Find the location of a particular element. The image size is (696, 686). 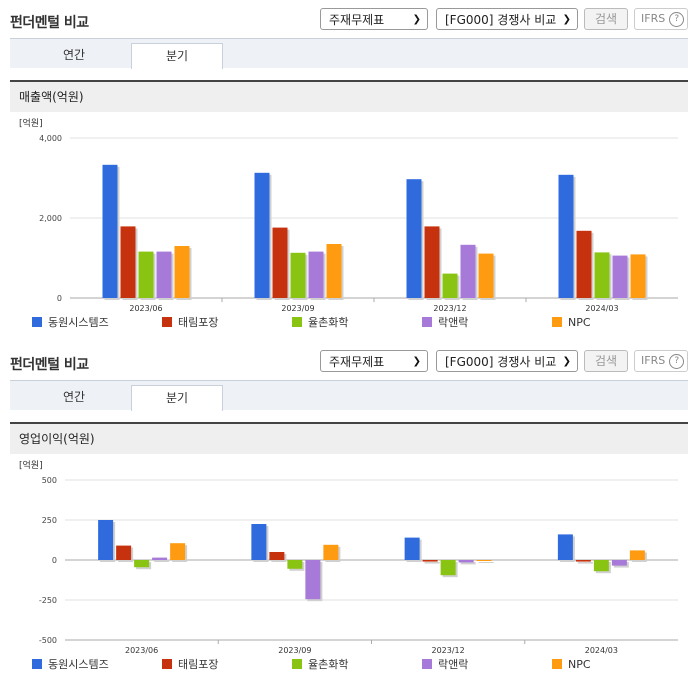

x-tick-label: 2024/03 is located at coordinates (601, 650).